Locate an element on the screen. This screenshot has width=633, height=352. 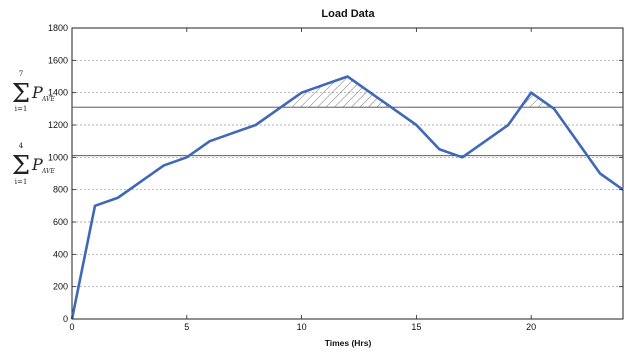
y-tick-label-0: 0 is located at coordinates (65, 319).